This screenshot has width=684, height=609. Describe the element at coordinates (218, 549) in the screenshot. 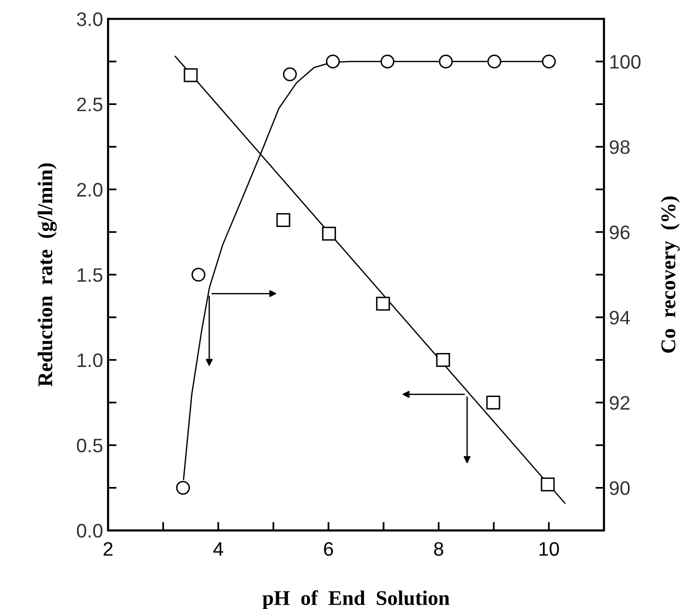

I see `x-tick-label: 4` at that location.